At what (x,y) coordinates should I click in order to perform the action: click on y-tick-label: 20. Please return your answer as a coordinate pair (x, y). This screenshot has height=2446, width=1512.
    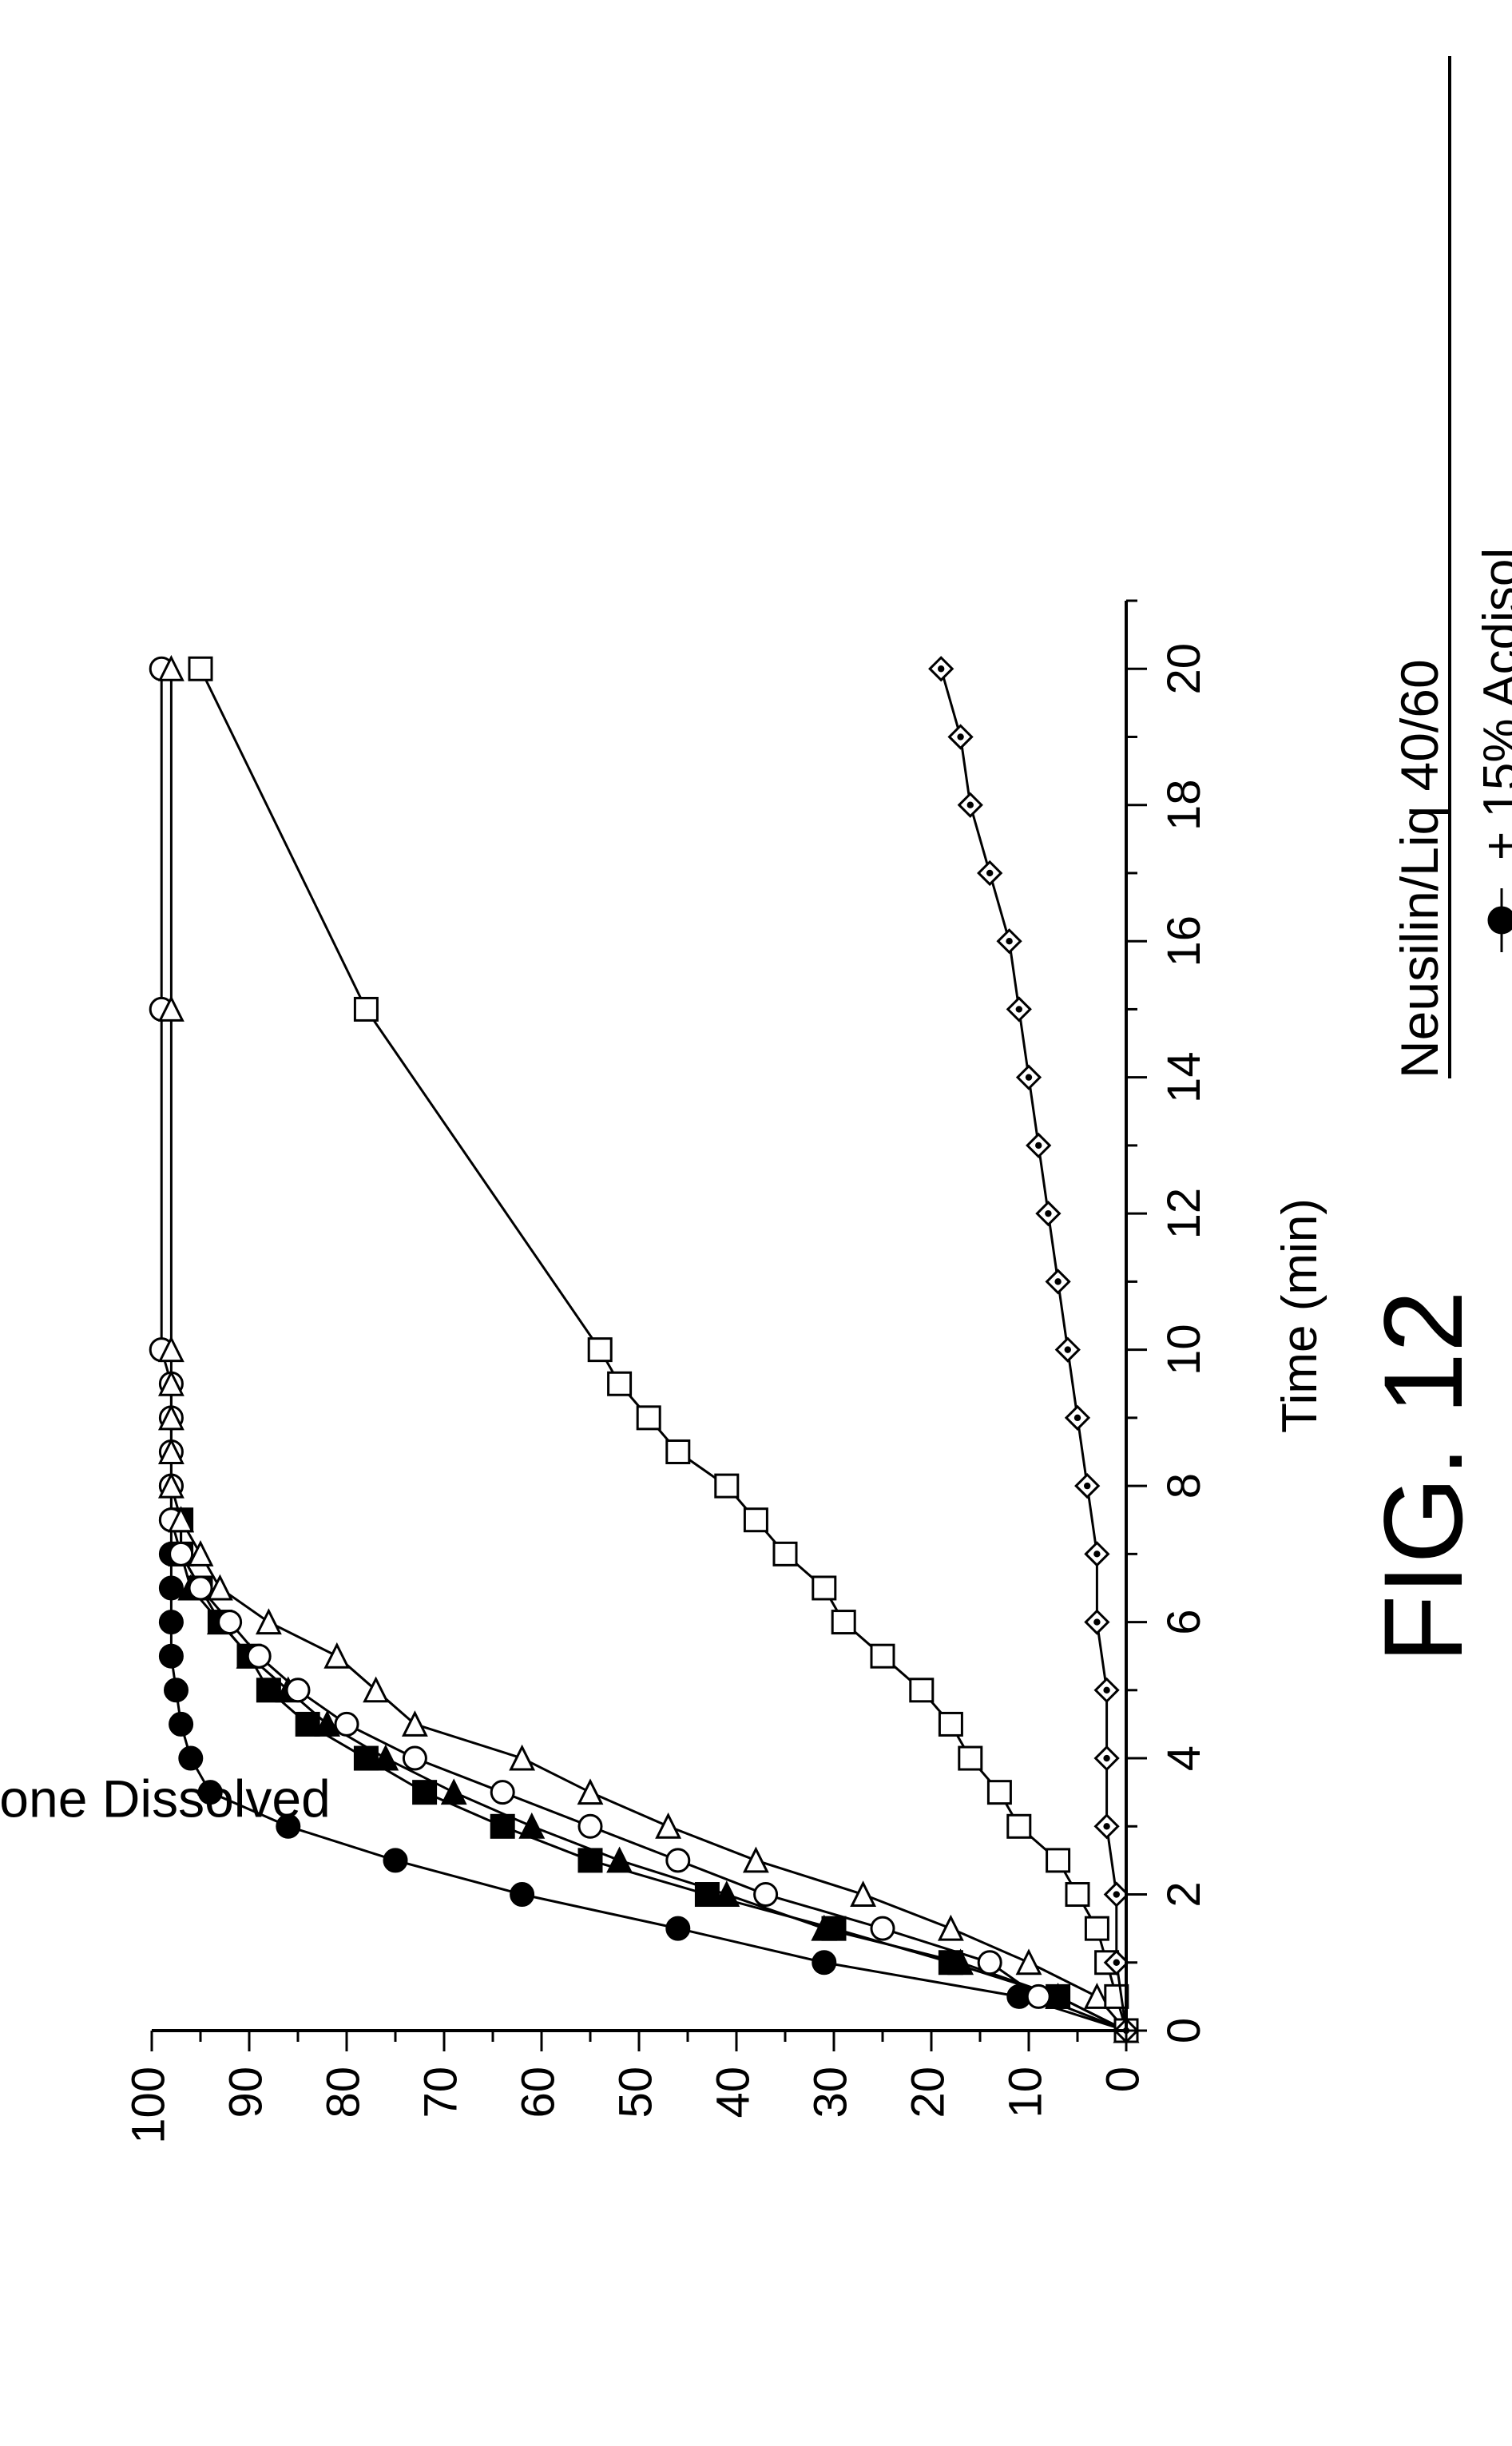
    Looking at the image, I should click on (928, 2092).